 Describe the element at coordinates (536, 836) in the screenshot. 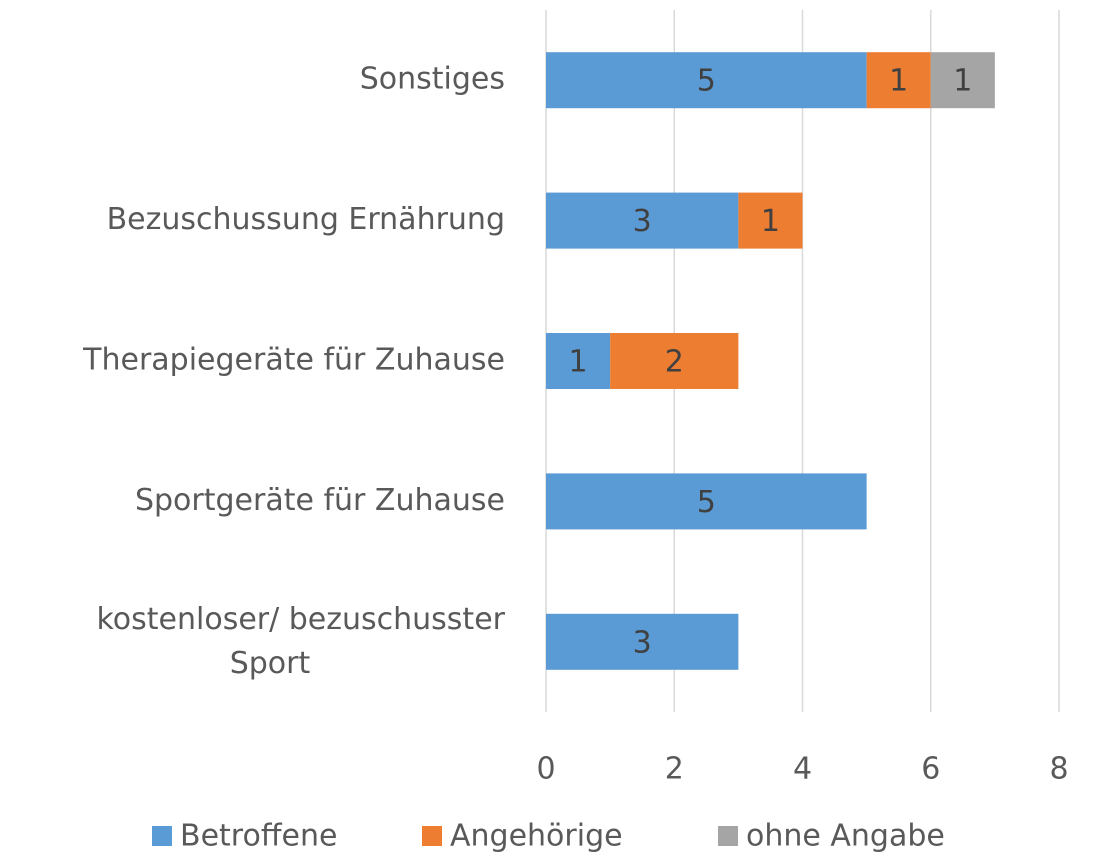

I see `legend-label: Angehörige` at that location.